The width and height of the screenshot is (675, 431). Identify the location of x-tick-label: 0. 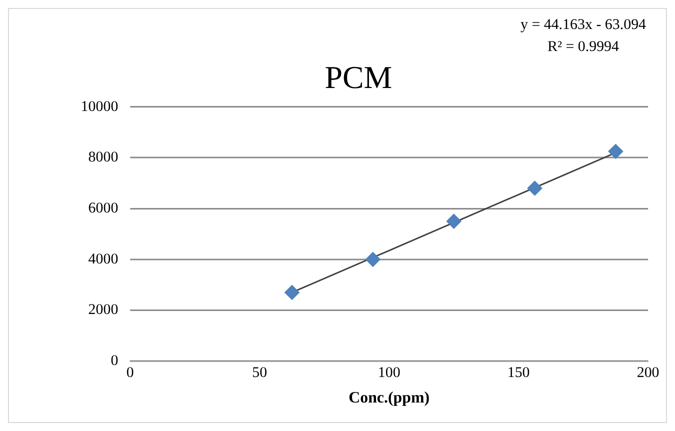
(130, 372).